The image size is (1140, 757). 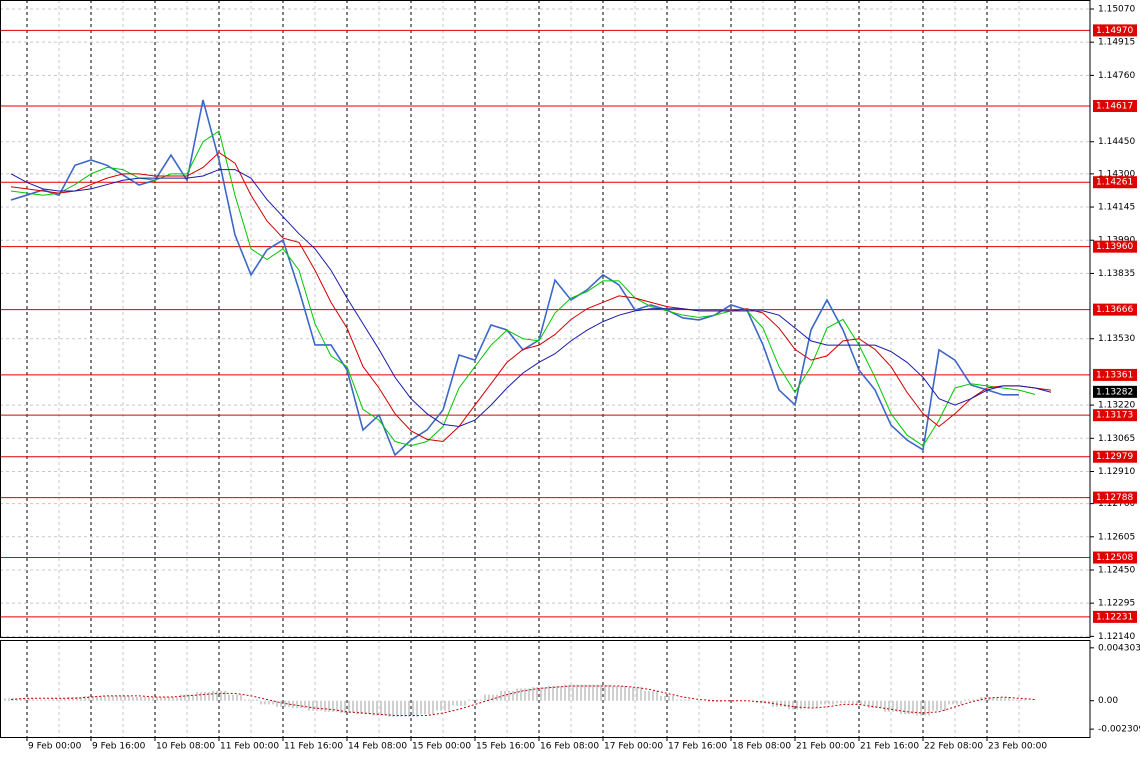 I want to click on level-label: 1.13173, so click(x=1114, y=416).